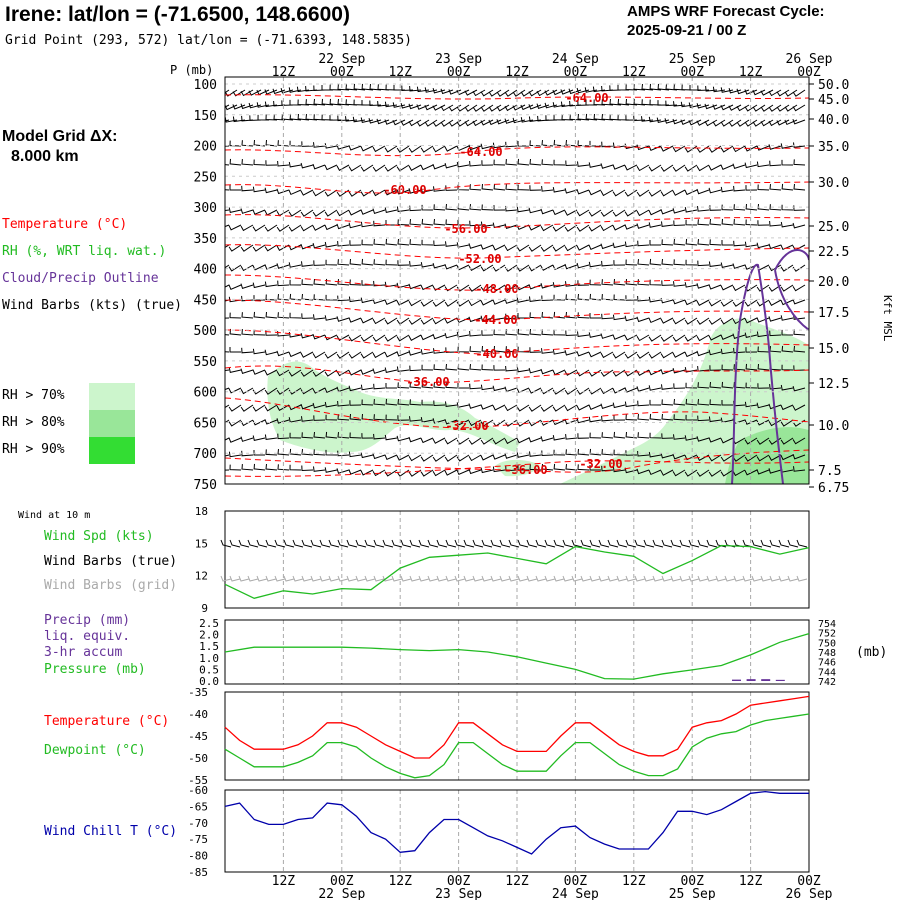  What do you see at coordinates (205, 116) in the screenshot?
I see `pressure-tick-label: 150` at bounding box center [205, 116].